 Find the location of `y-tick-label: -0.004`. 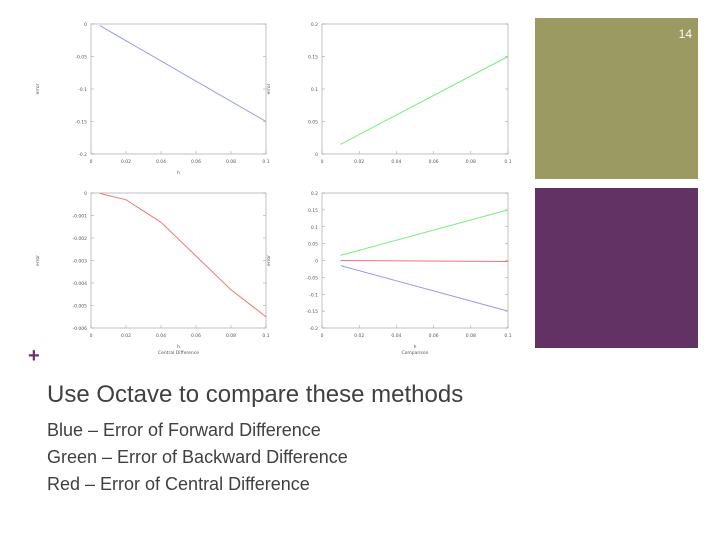

y-tick-label: -0.004 is located at coordinates (79, 284).